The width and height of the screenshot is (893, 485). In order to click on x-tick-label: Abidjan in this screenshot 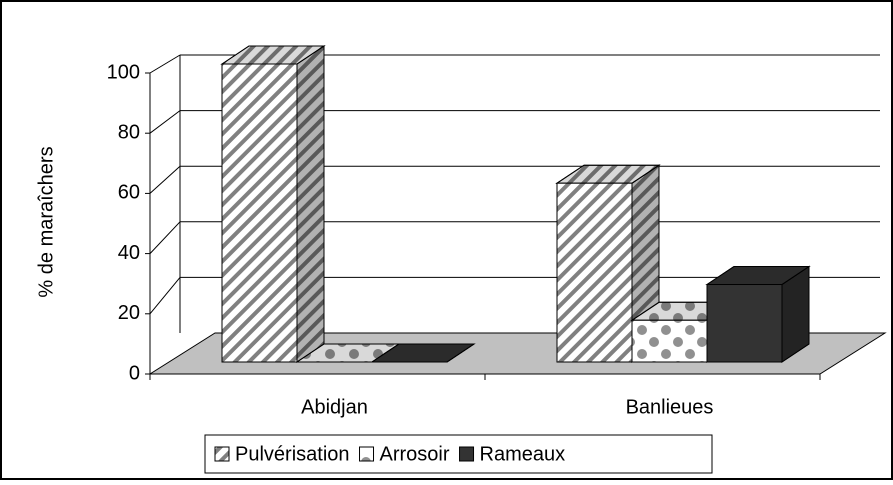, I will do `click(334, 407)`.